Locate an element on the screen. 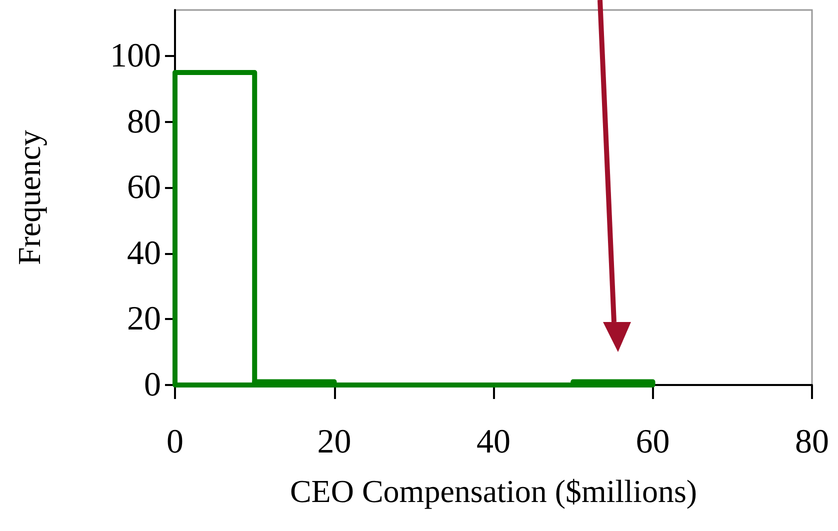 The height and width of the screenshot is (531, 838). x-tick-label: 0 is located at coordinates (175, 442).